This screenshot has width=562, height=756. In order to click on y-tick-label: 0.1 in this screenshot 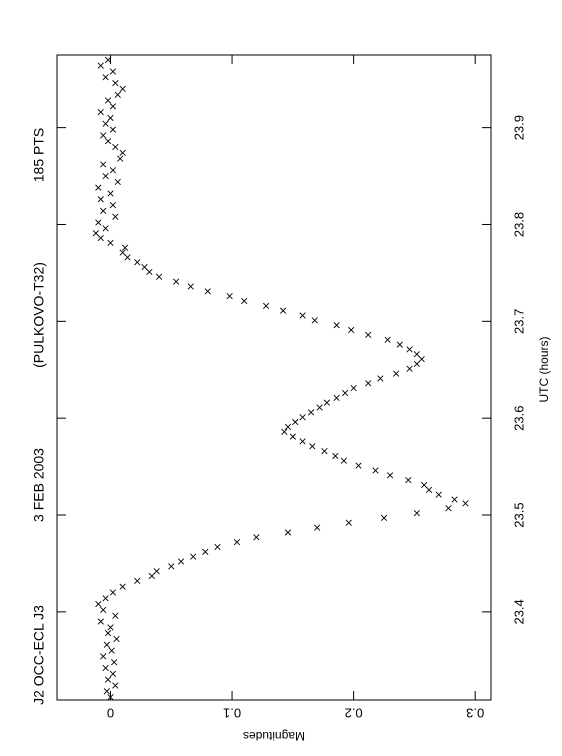, I will do `click(232, 713)`.